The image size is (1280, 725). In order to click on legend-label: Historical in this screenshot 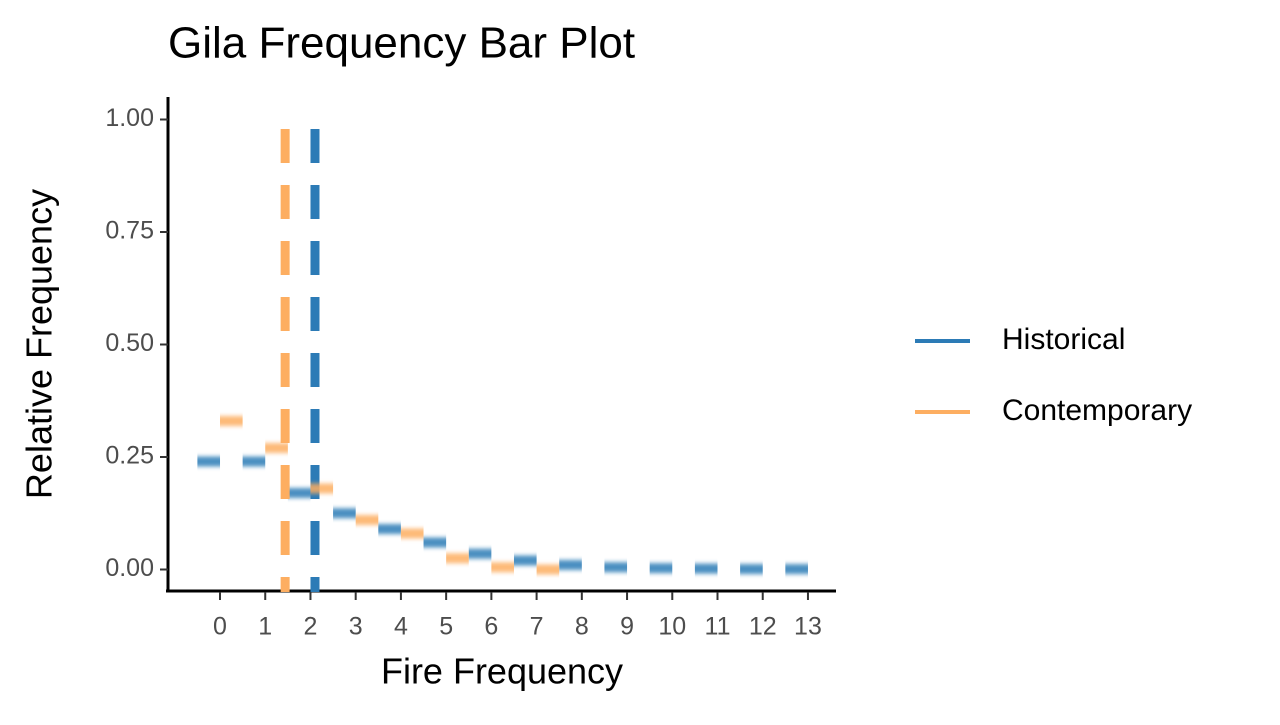, I will do `click(1063, 339)`.